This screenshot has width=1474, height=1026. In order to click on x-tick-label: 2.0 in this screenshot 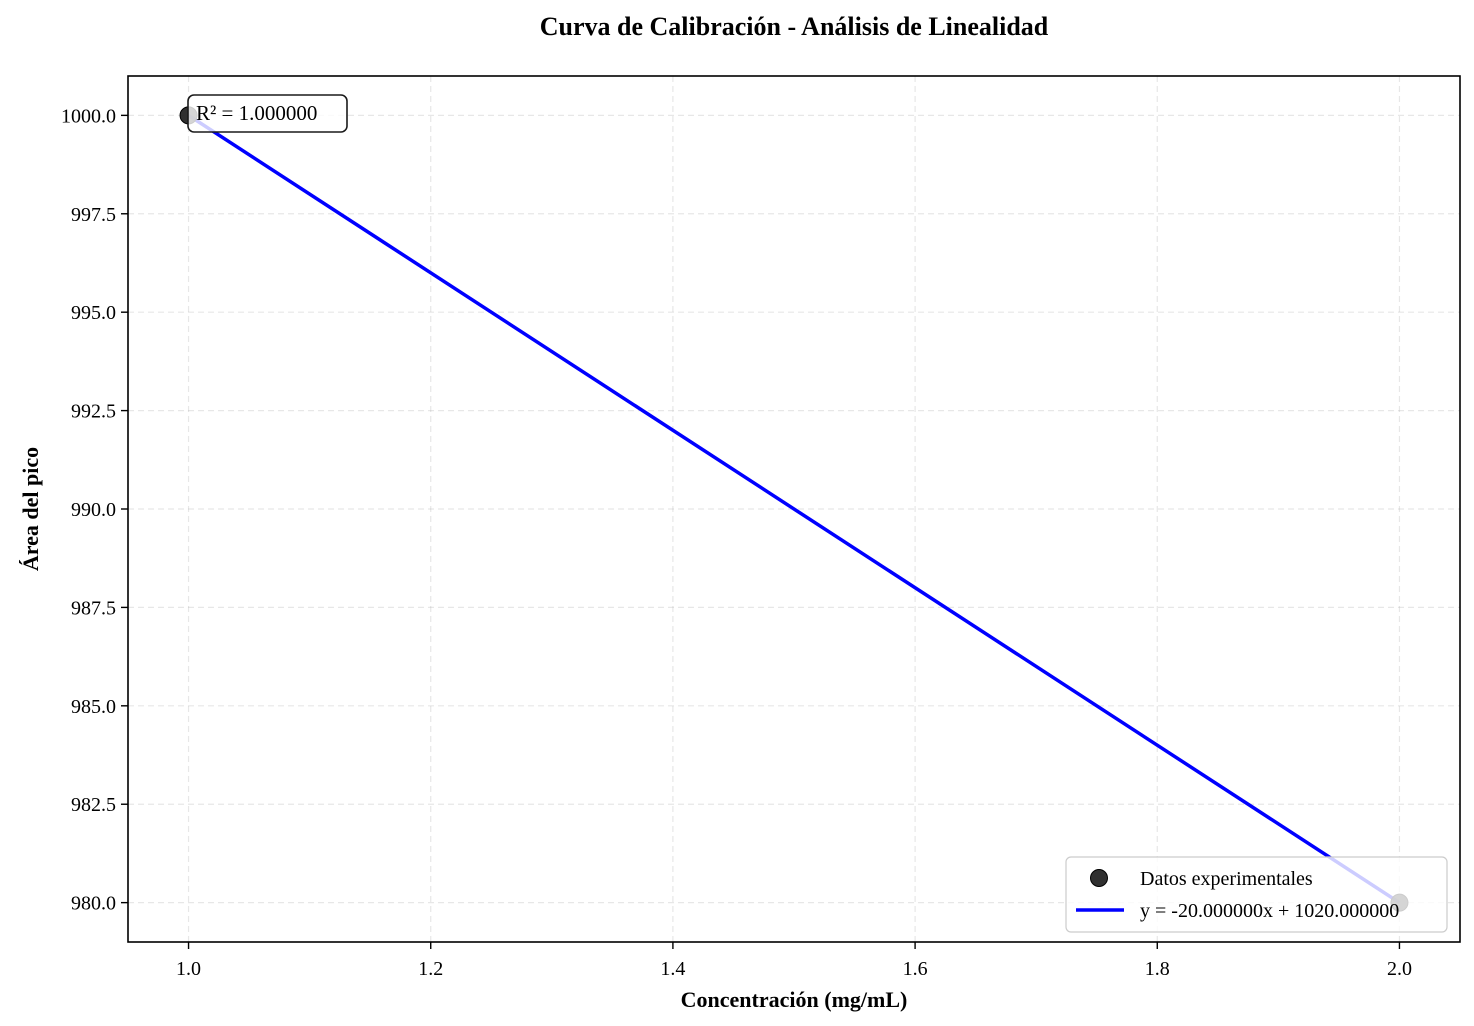, I will do `click(1399, 969)`.